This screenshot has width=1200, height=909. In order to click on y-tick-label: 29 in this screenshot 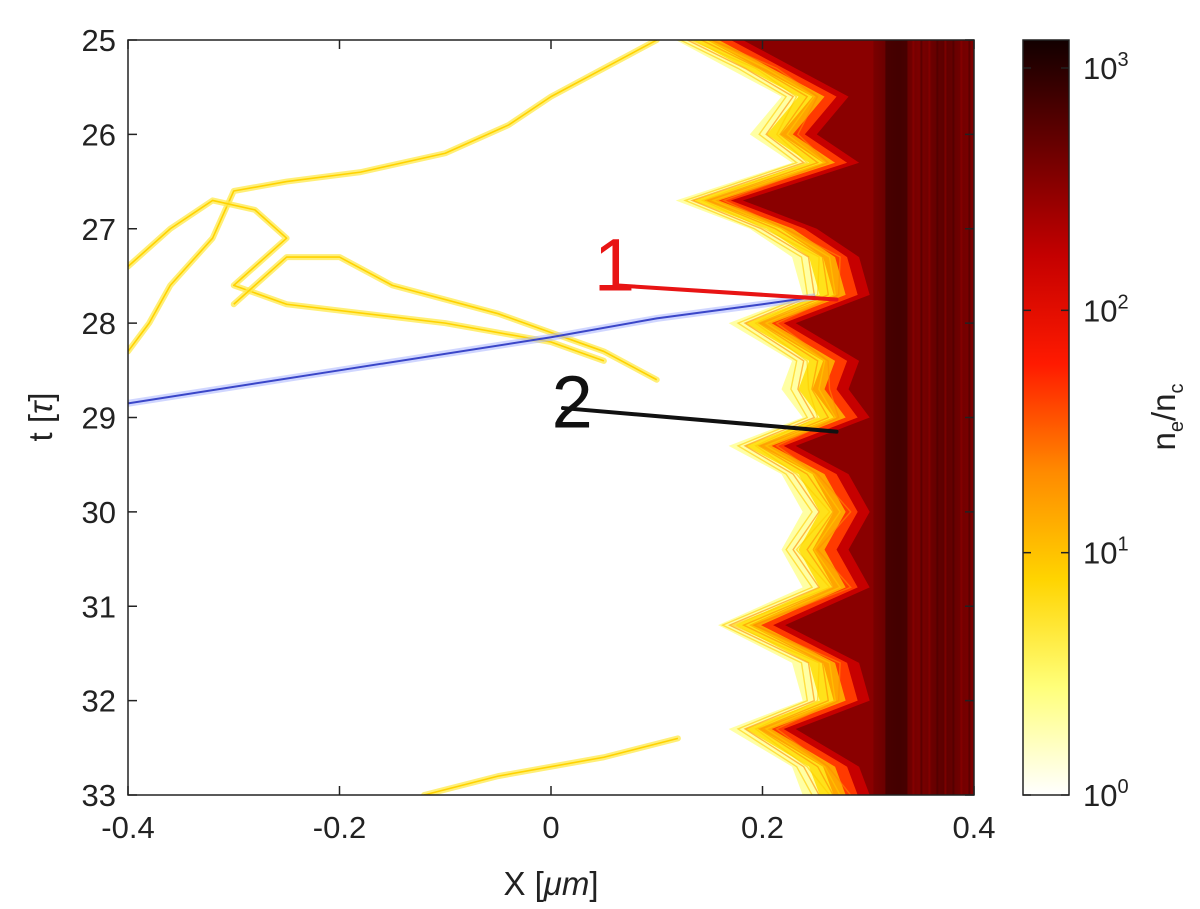, I will do `click(99, 418)`.